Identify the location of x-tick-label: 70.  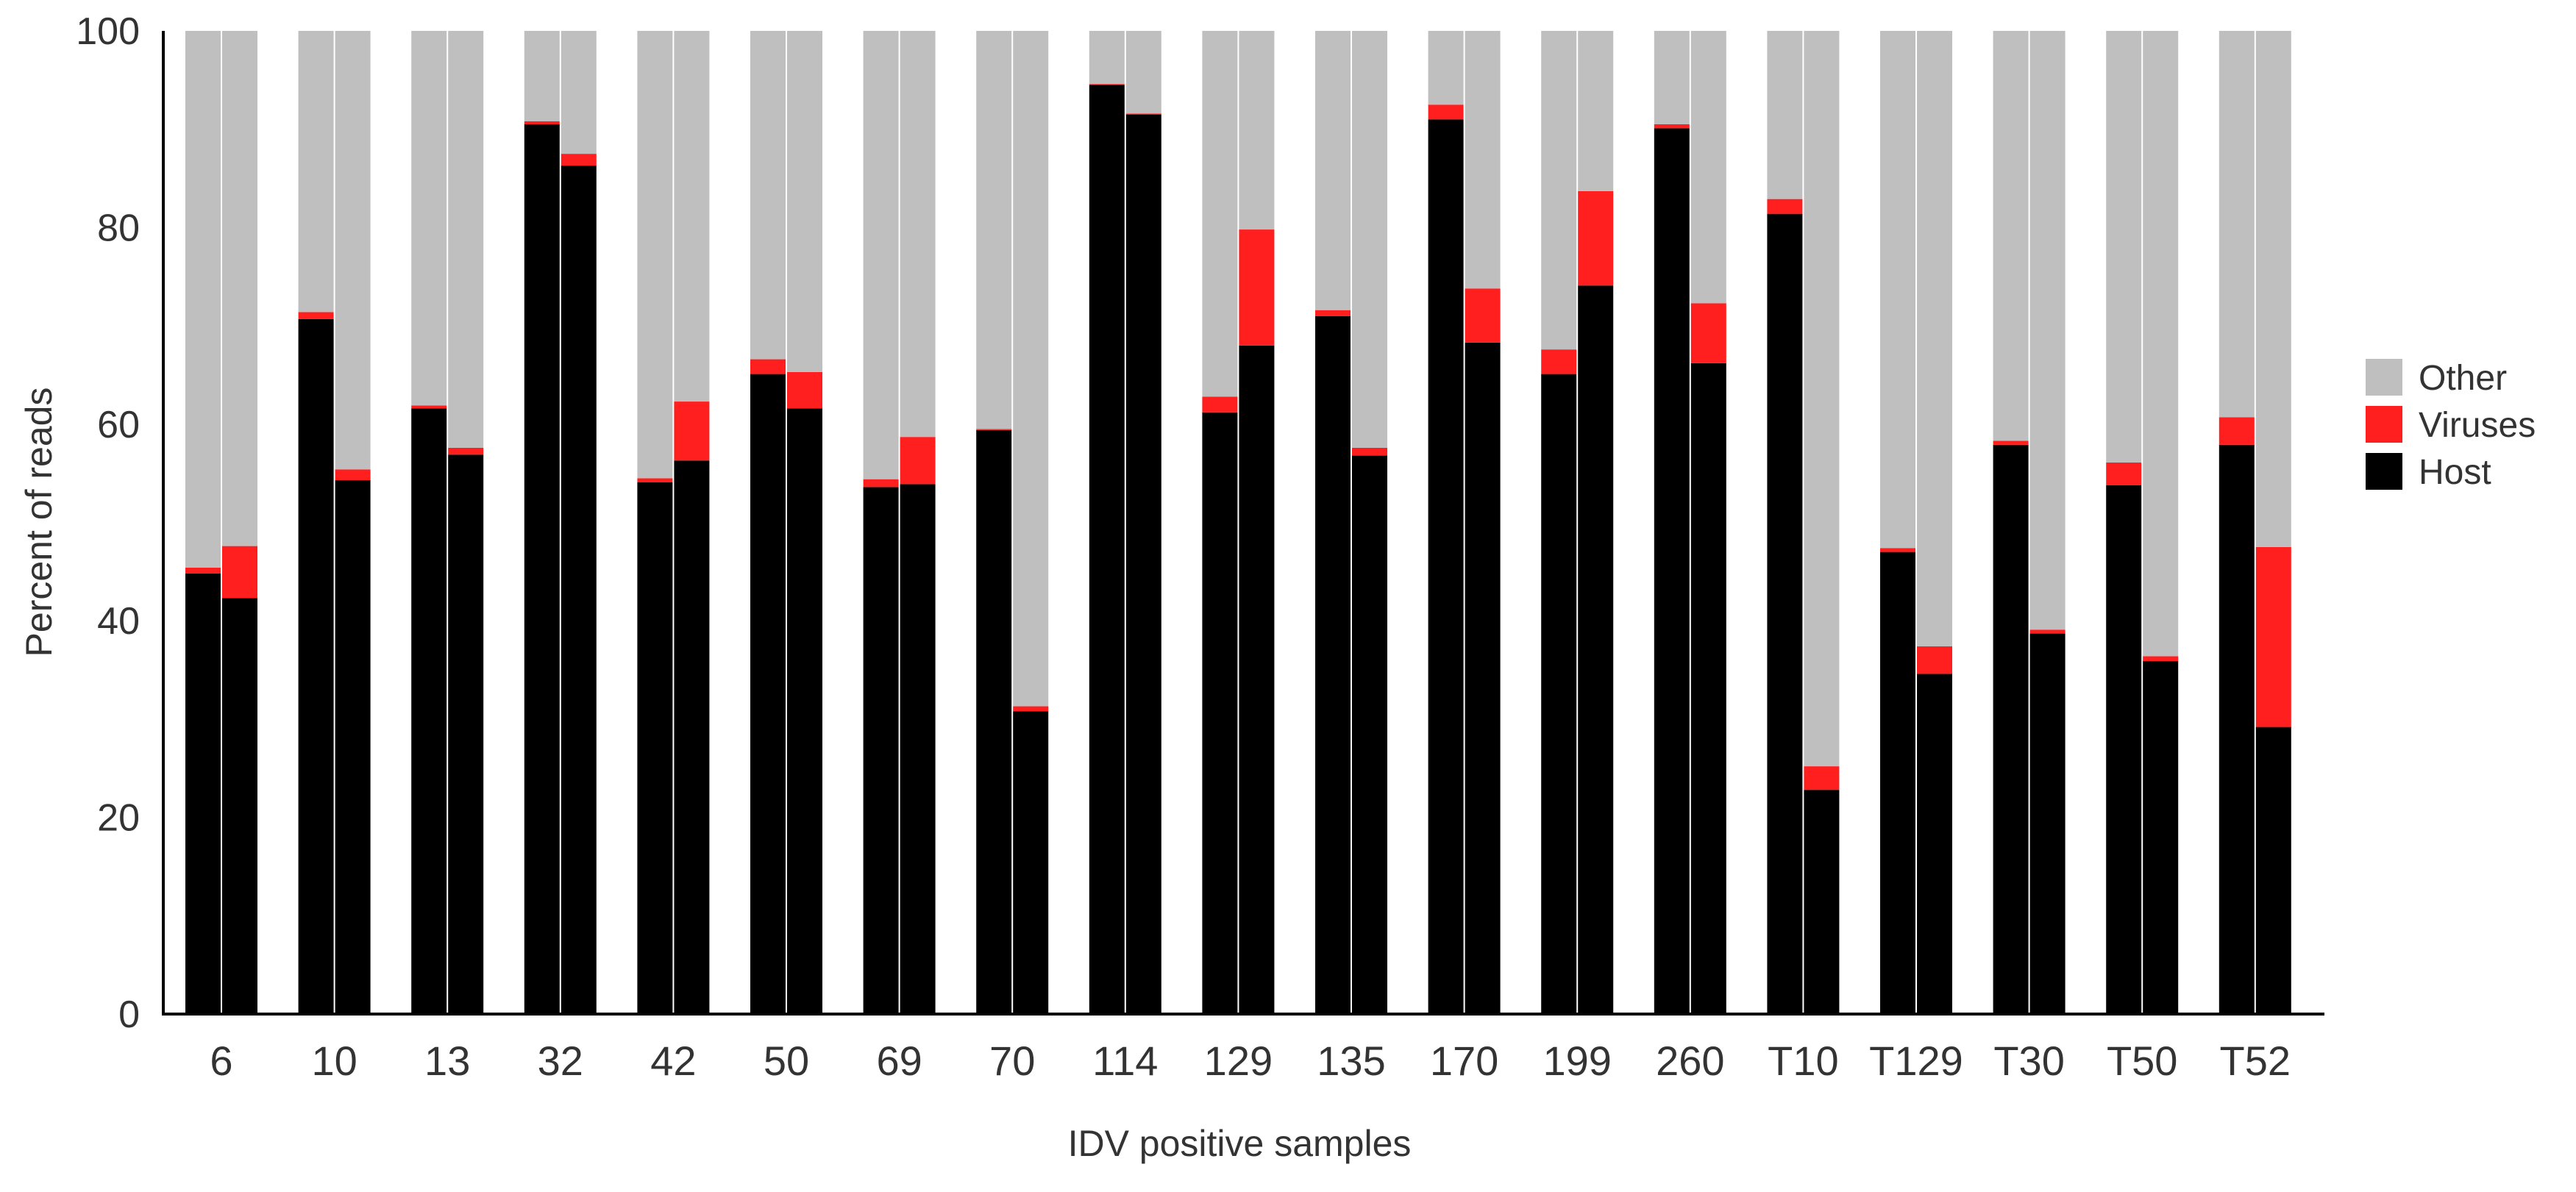
(1012, 1061).